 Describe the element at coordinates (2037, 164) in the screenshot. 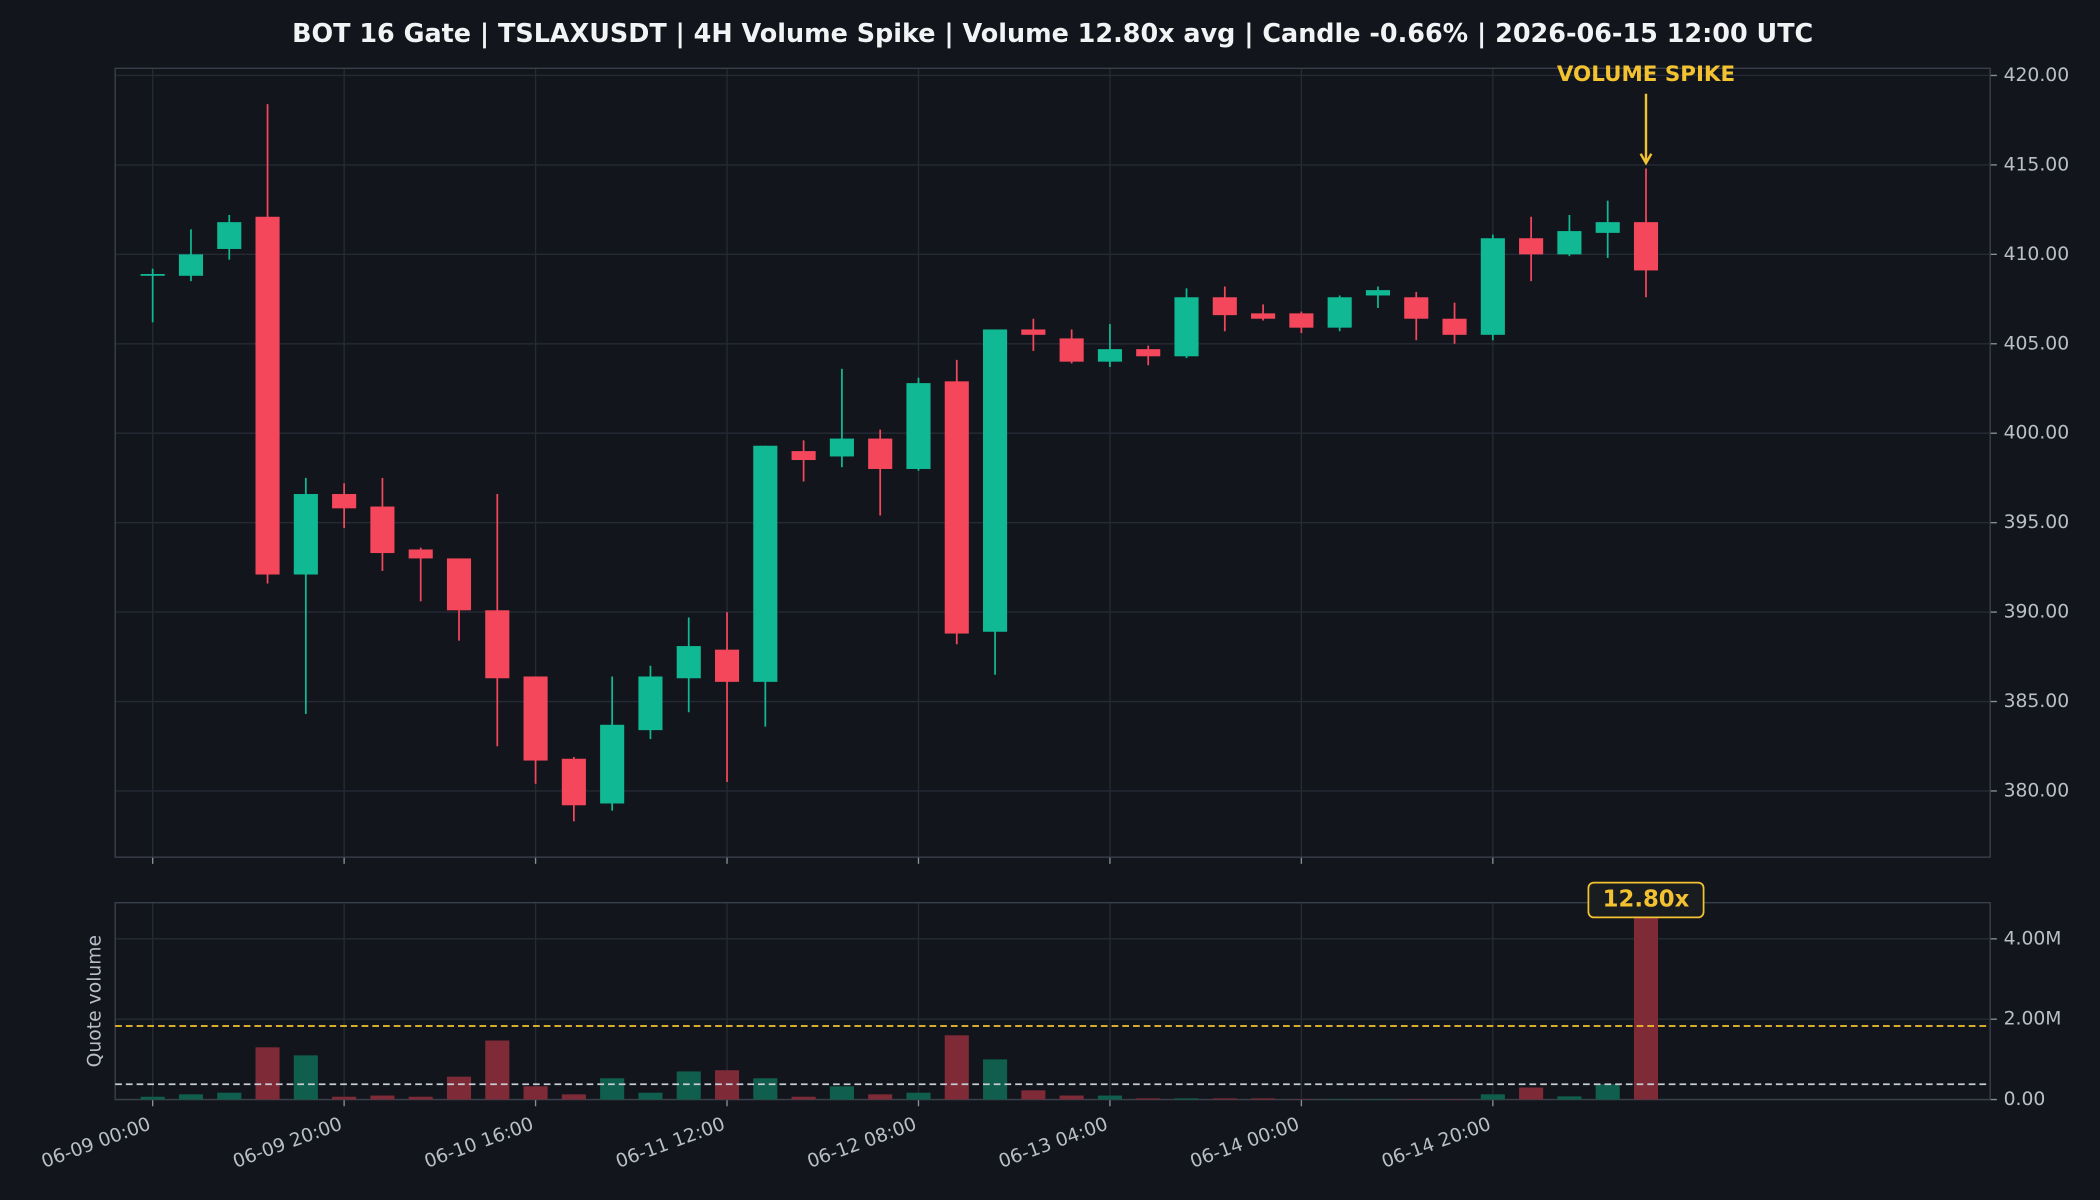

I see `y-tick-label: 415.00` at that location.